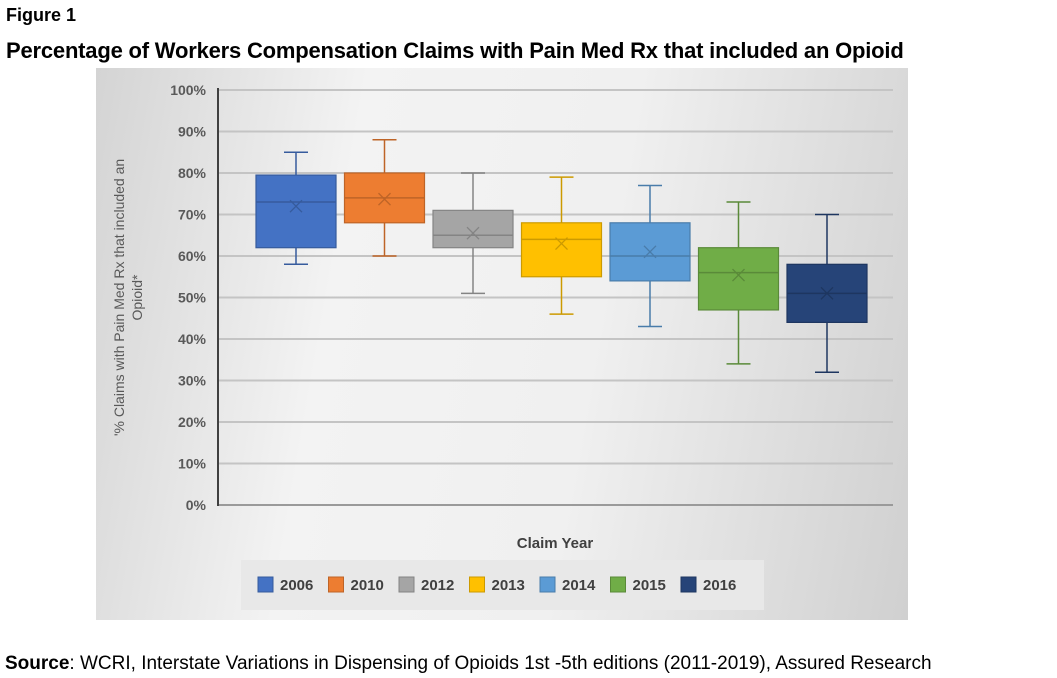 Image resolution: width=1057 pixels, height=678 pixels. Describe the element at coordinates (192, 256) in the screenshot. I see `y-tick-label: 60%` at that location.